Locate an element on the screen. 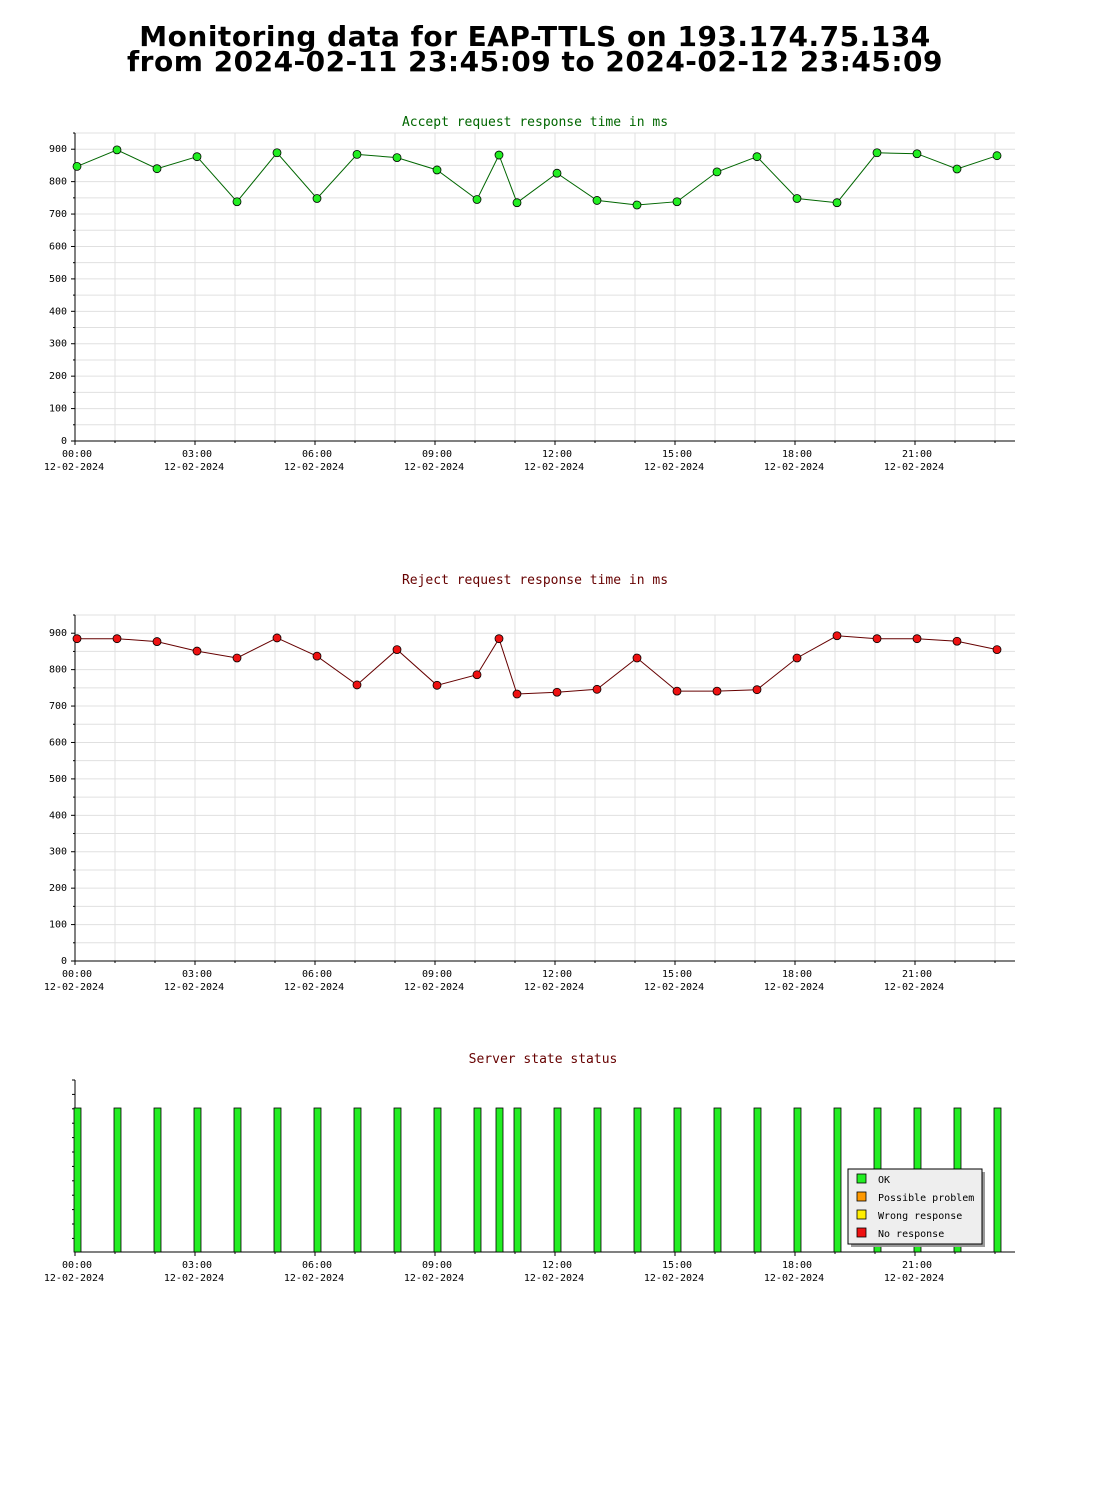  status-legend-label: No response is located at coordinates (911, 1234).